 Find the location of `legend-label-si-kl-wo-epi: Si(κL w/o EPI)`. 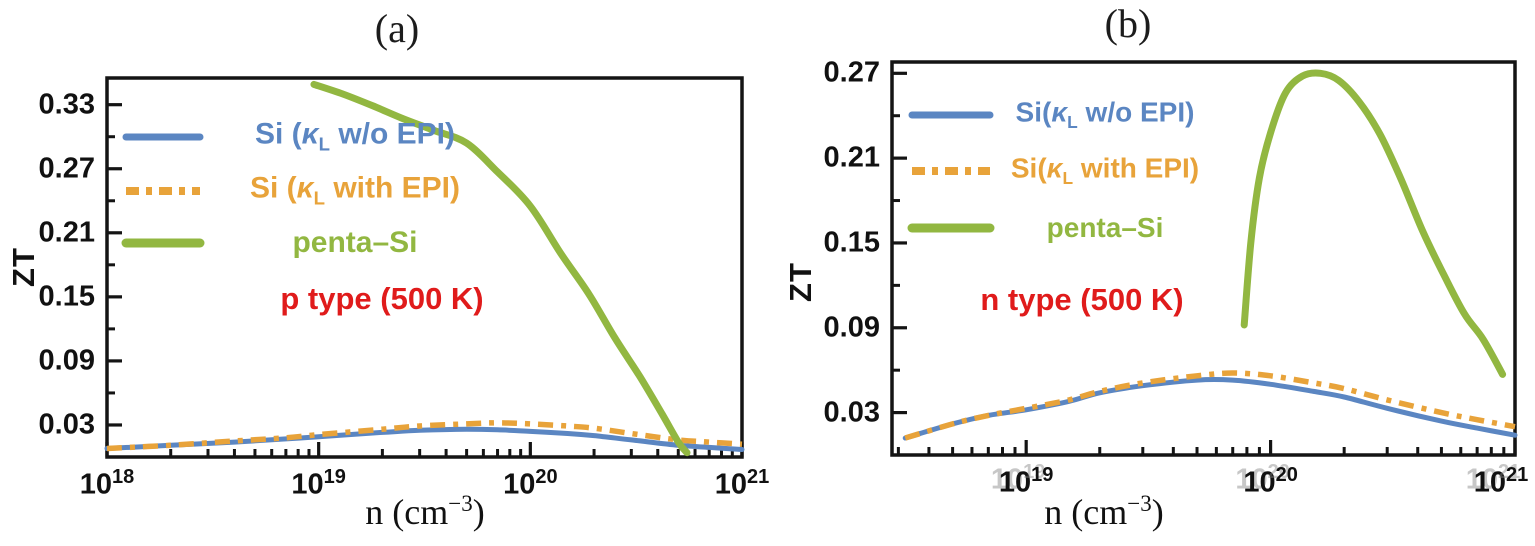

legend-label-si-kl-wo-epi: Si(κL w/o EPI) is located at coordinates (1105, 114).